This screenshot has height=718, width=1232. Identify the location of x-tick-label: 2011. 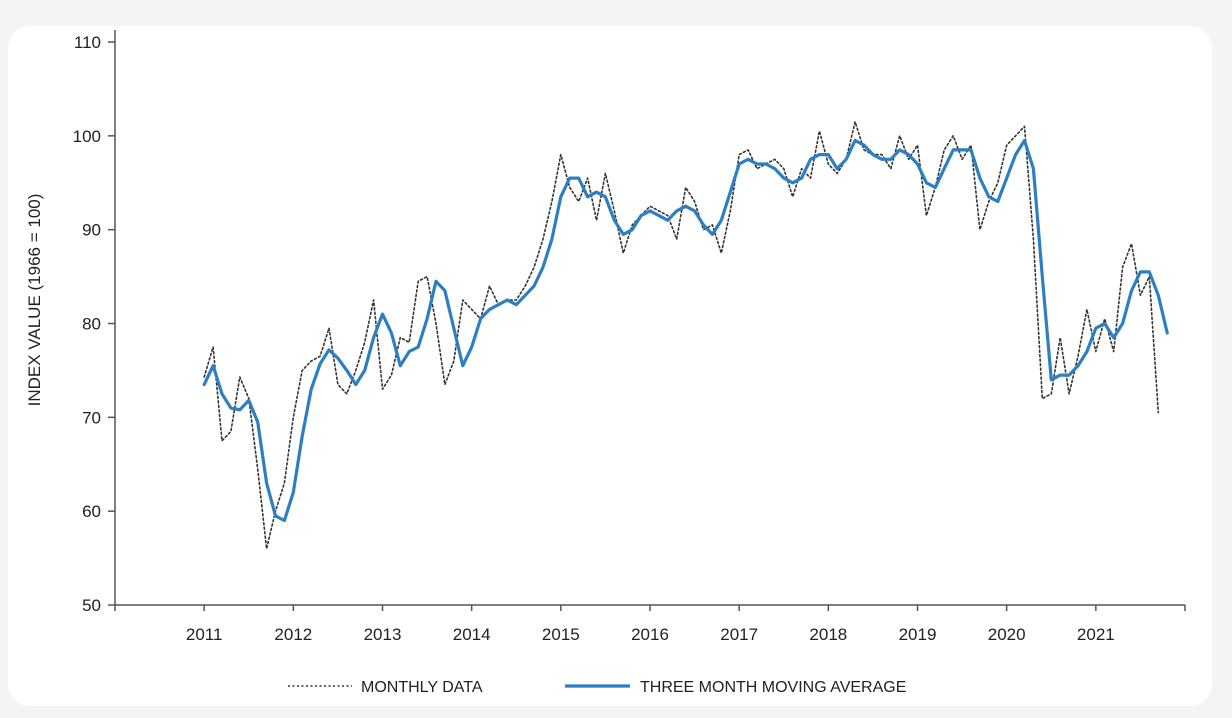
(204, 634).